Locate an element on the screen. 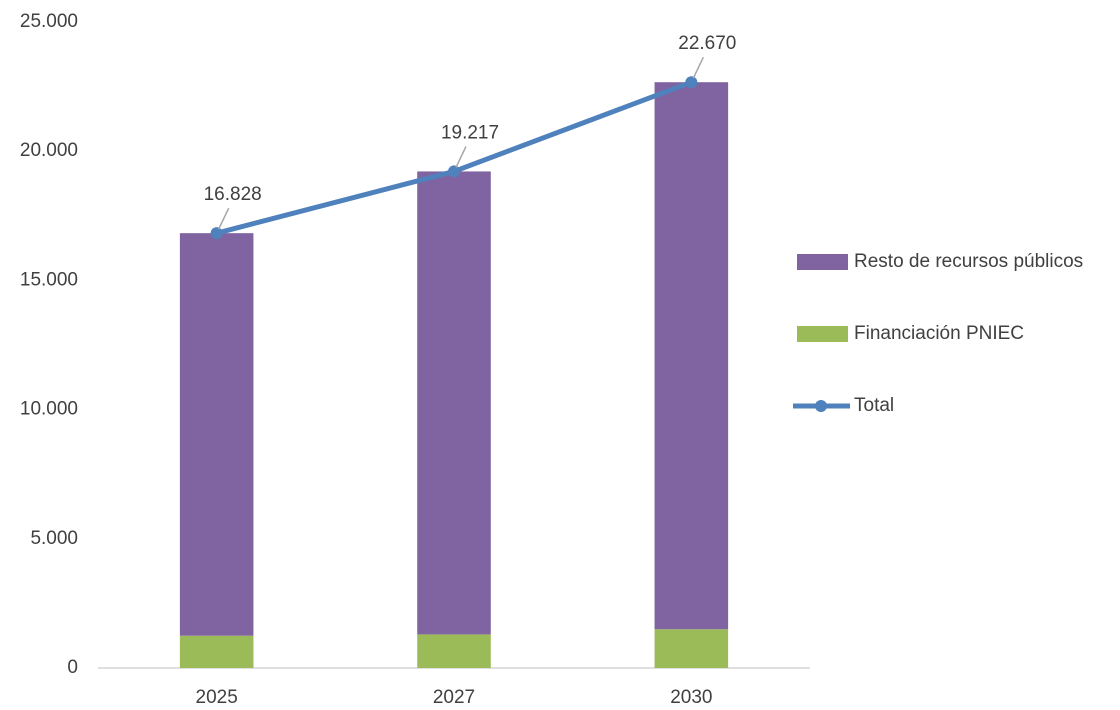 The width and height of the screenshot is (1120, 710). data-label: 19.217 is located at coordinates (470, 132).